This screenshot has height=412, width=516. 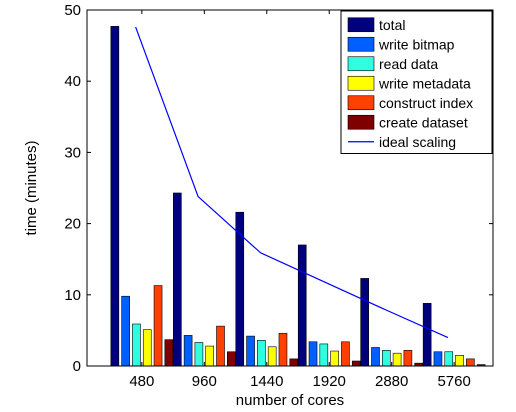 What do you see at coordinates (334, 358) in the screenshot?
I see `bar-write-metadata-1920` at bounding box center [334, 358].